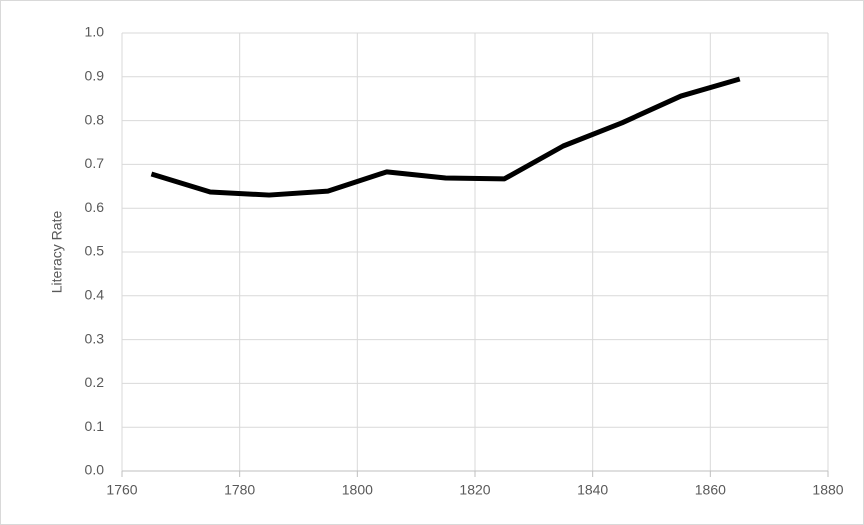  Describe the element at coordinates (95, 338) in the screenshot. I see `y-tick-label: 0.3` at that location.